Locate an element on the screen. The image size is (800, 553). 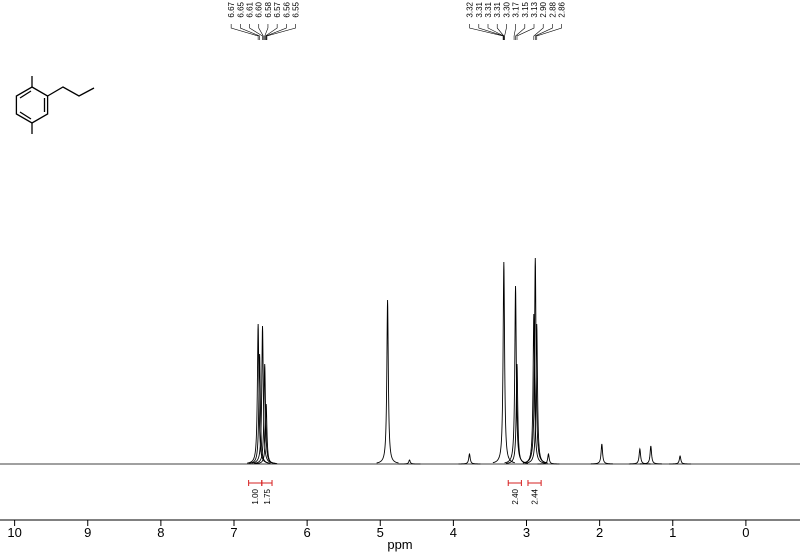
peak-label: 3.13 is located at coordinates (534, 9).